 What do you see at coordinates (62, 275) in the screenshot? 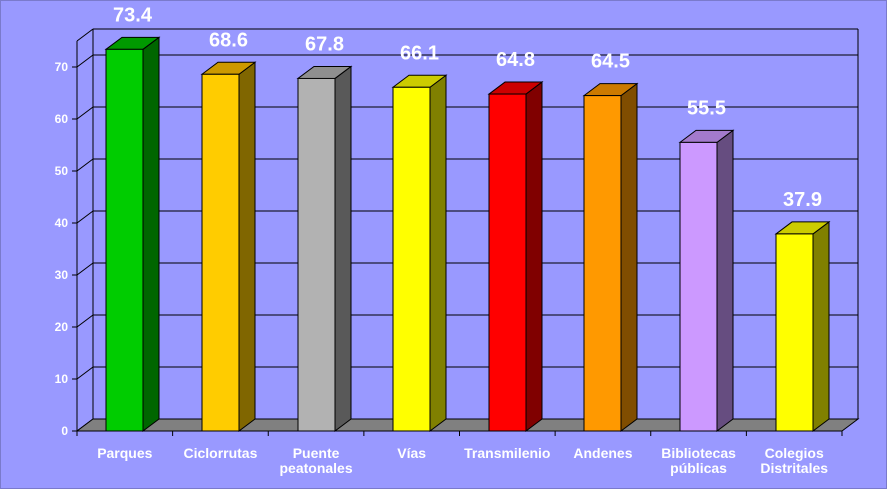
I see `y-tick-label: 30` at bounding box center [62, 275].